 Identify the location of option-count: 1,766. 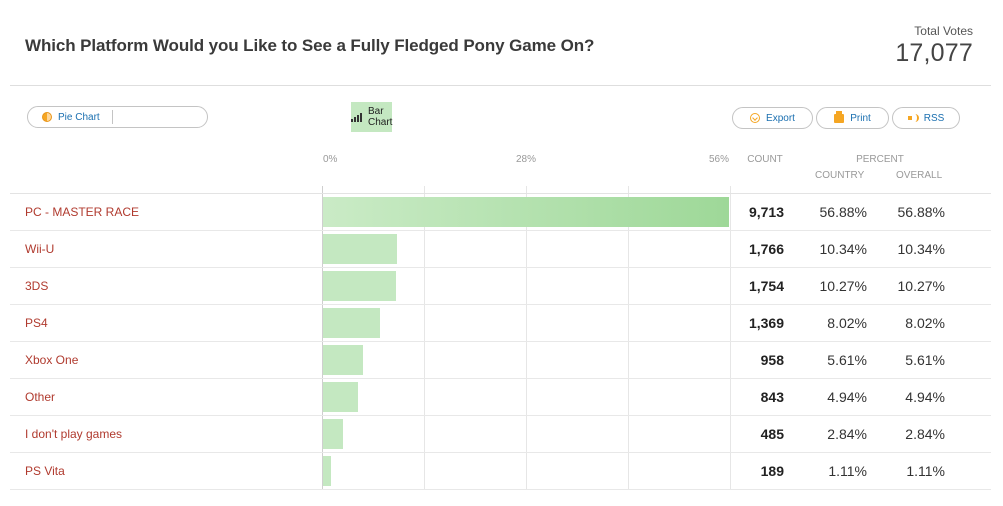
(766, 249).